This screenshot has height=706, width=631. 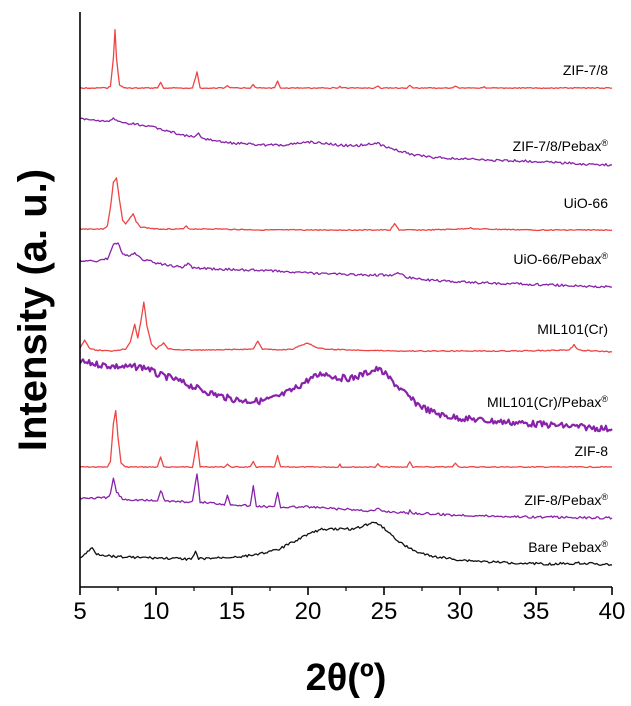 What do you see at coordinates (585, 70) in the screenshot?
I see `series-label-zif78: ZIF-7/8` at bounding box center [585, 70].